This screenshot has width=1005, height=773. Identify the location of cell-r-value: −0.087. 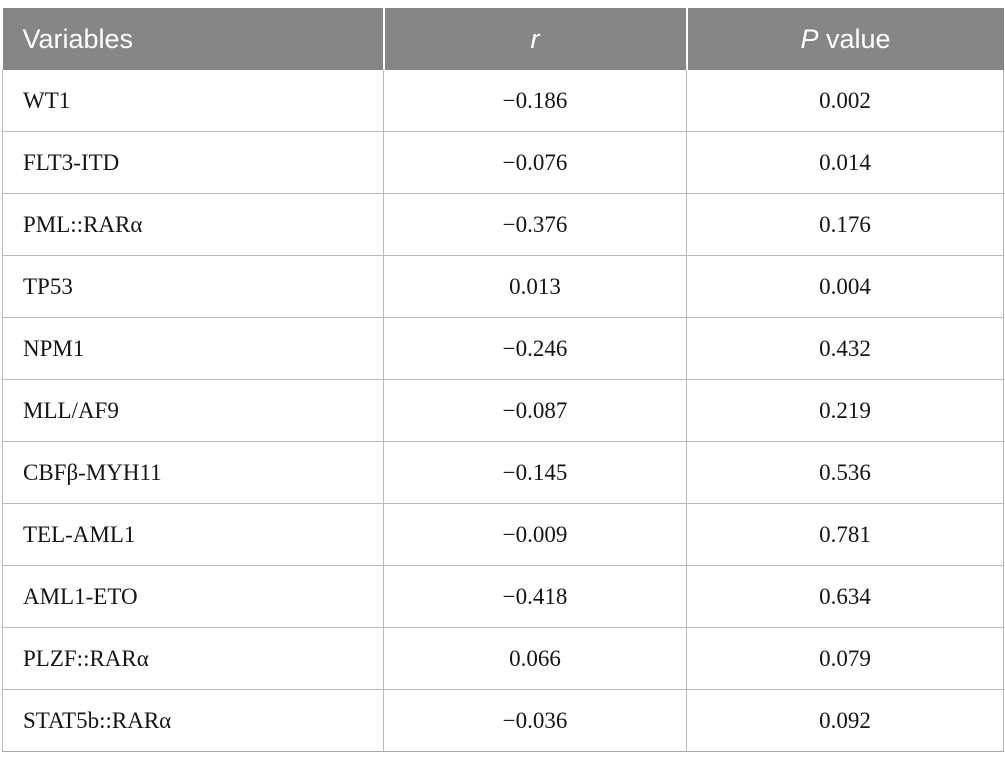
(535, 410).